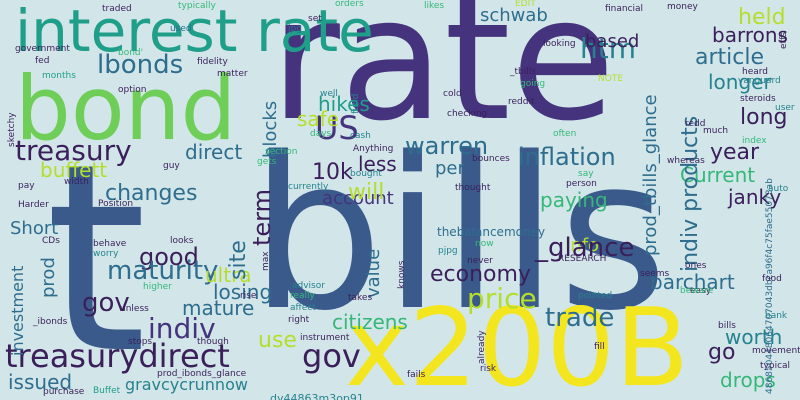  What do you see at coordinates (366, 174) in the screenshot?
I see `cloud-word: bought` at bounding box center [366, 174].